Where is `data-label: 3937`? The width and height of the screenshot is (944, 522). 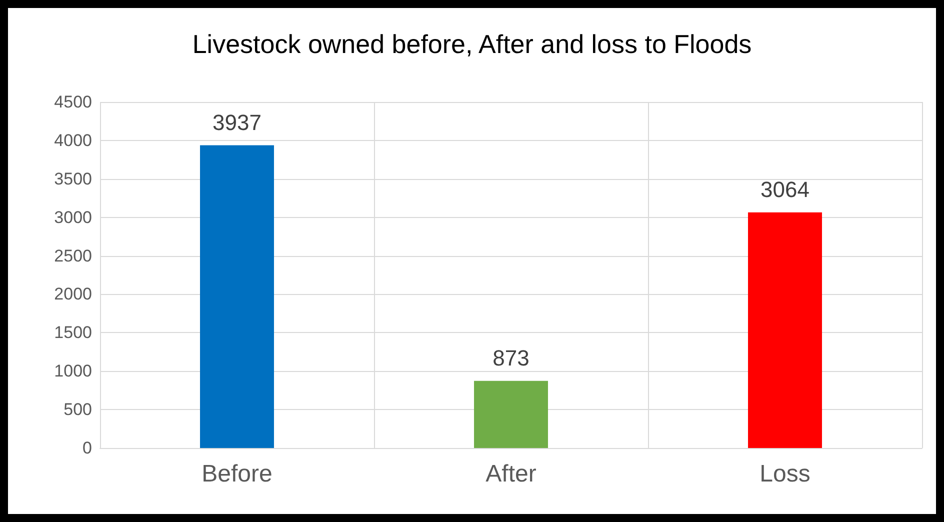
data-label: 3937 is located at coordinates (237, 122).